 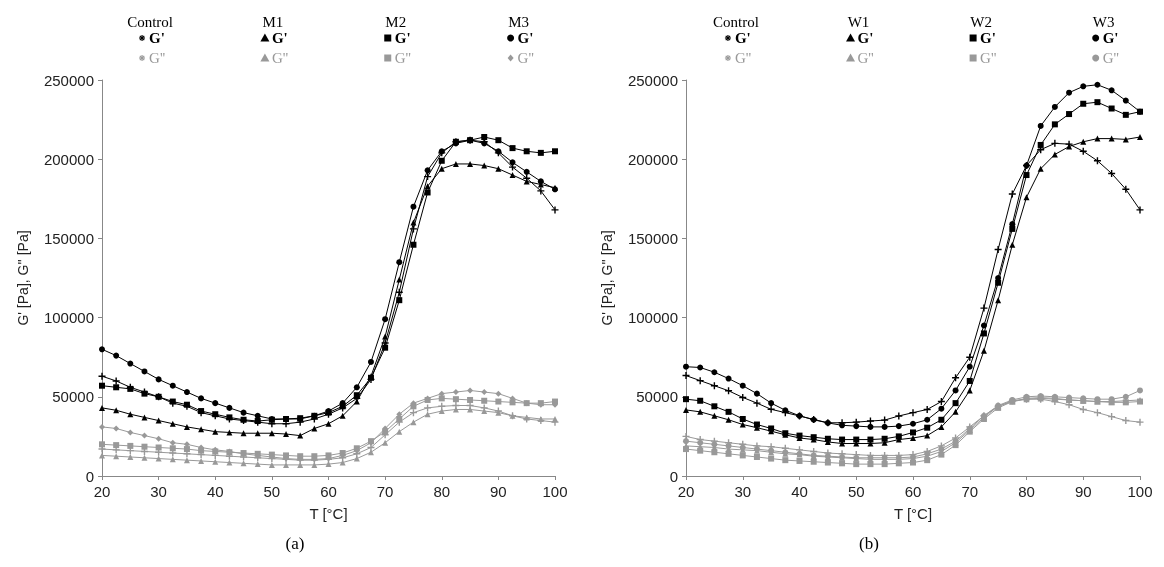 I want to click on text: M2, so click(x=396, y=22).